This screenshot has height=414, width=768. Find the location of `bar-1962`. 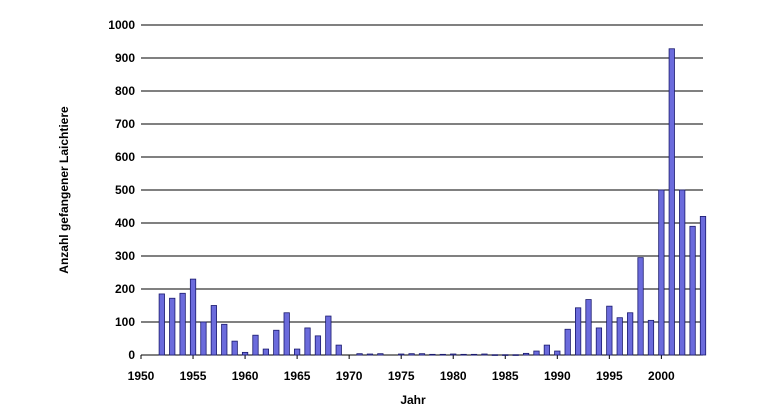

bar-1962 is located at coordinates (265, 352).